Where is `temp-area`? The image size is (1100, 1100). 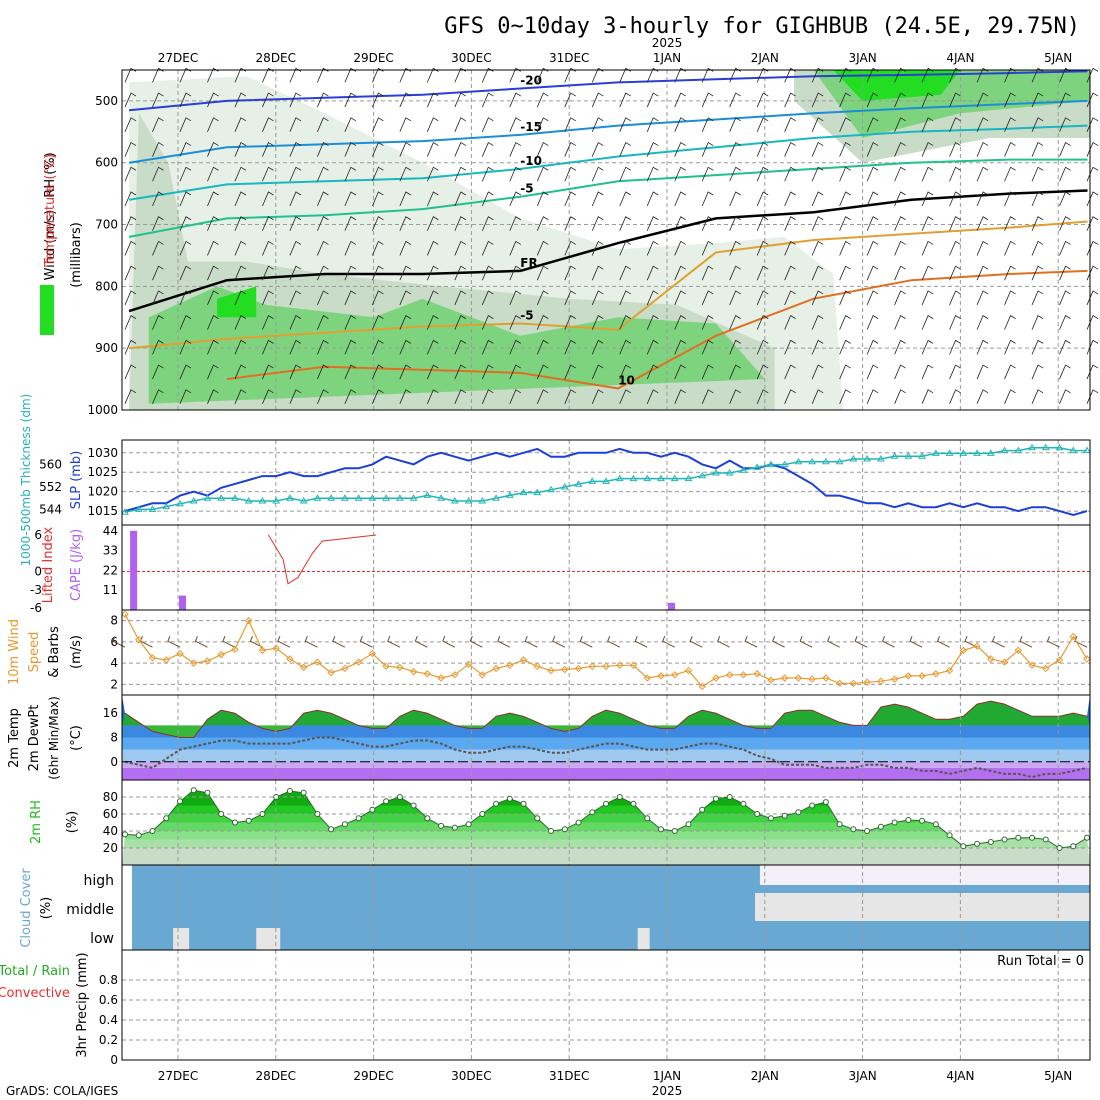 temp-area is located at coordinates (606, 719).